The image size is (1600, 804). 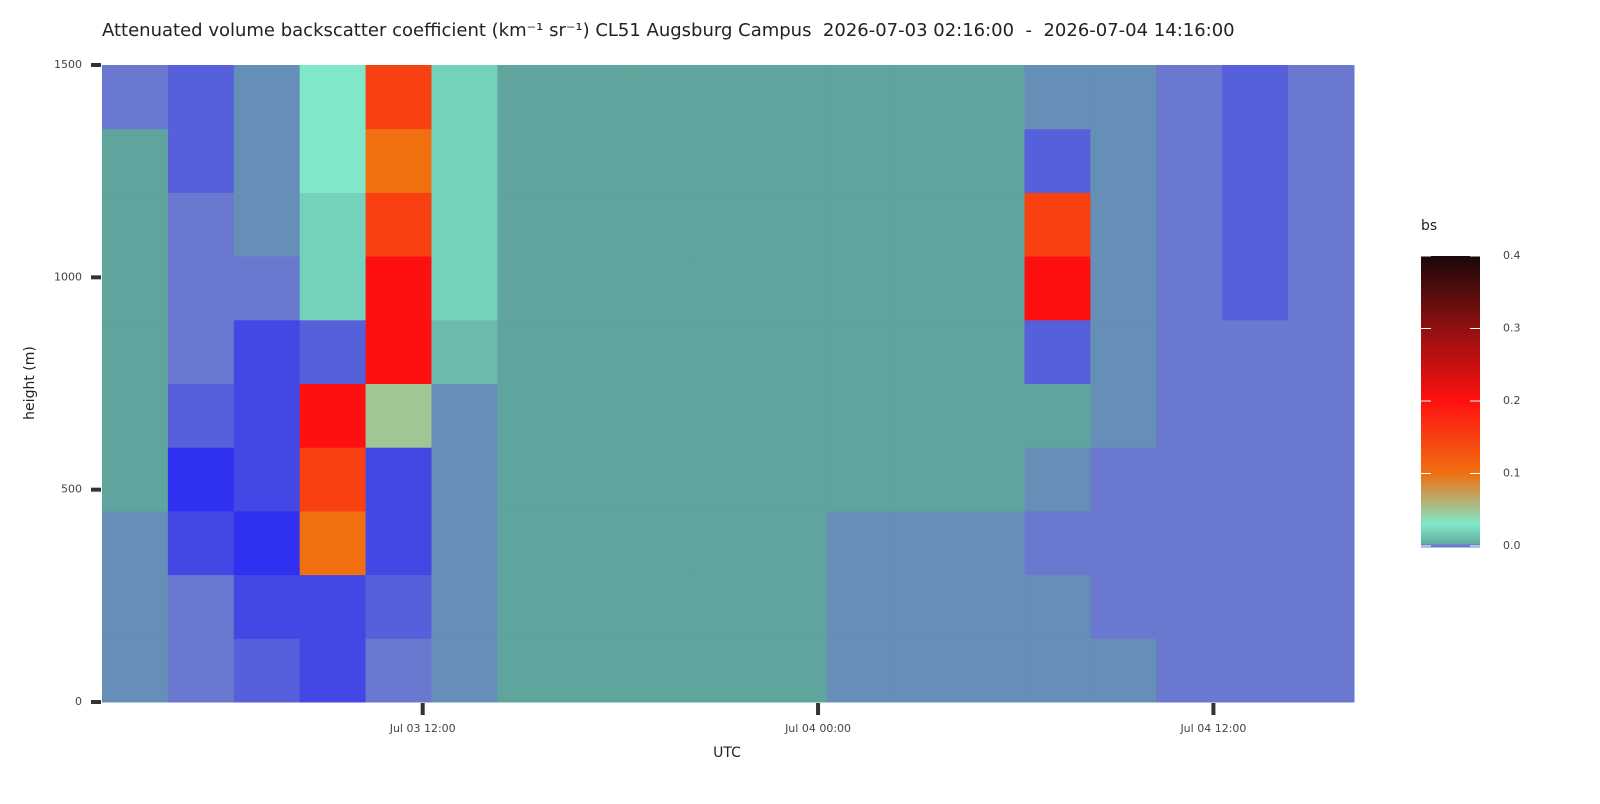 What do you see at coordinates (30, 383) in the screenshot?
I see `y-axis-label: height (m)` at bounding box center [30, 383].